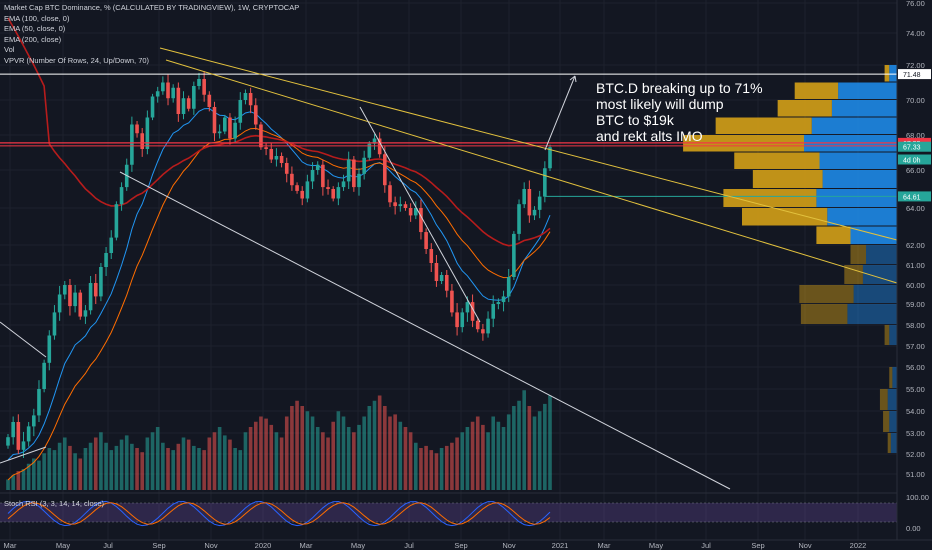 This screenshot has width=932, height=550. What do you see at coordinates (560, 545) in the screenshot?
I see `x-tick-label: 2021` at bounding box center [560, 545].